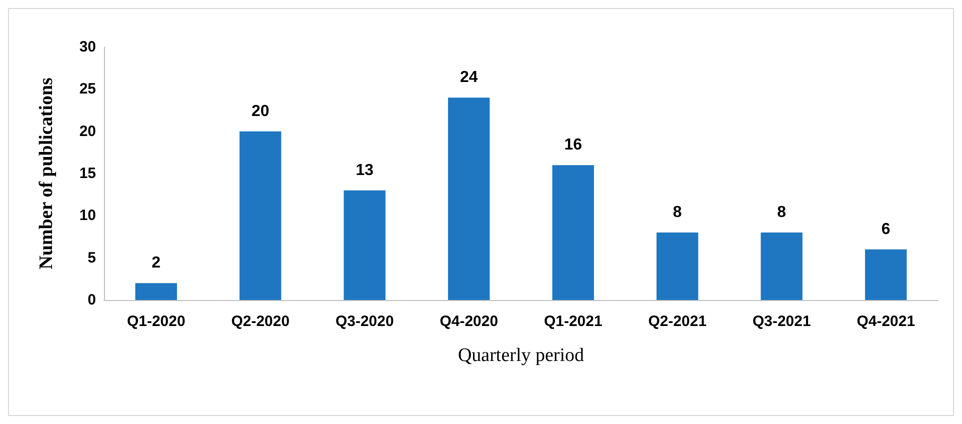  I want to click on data-label: 6, so click(885, 229).